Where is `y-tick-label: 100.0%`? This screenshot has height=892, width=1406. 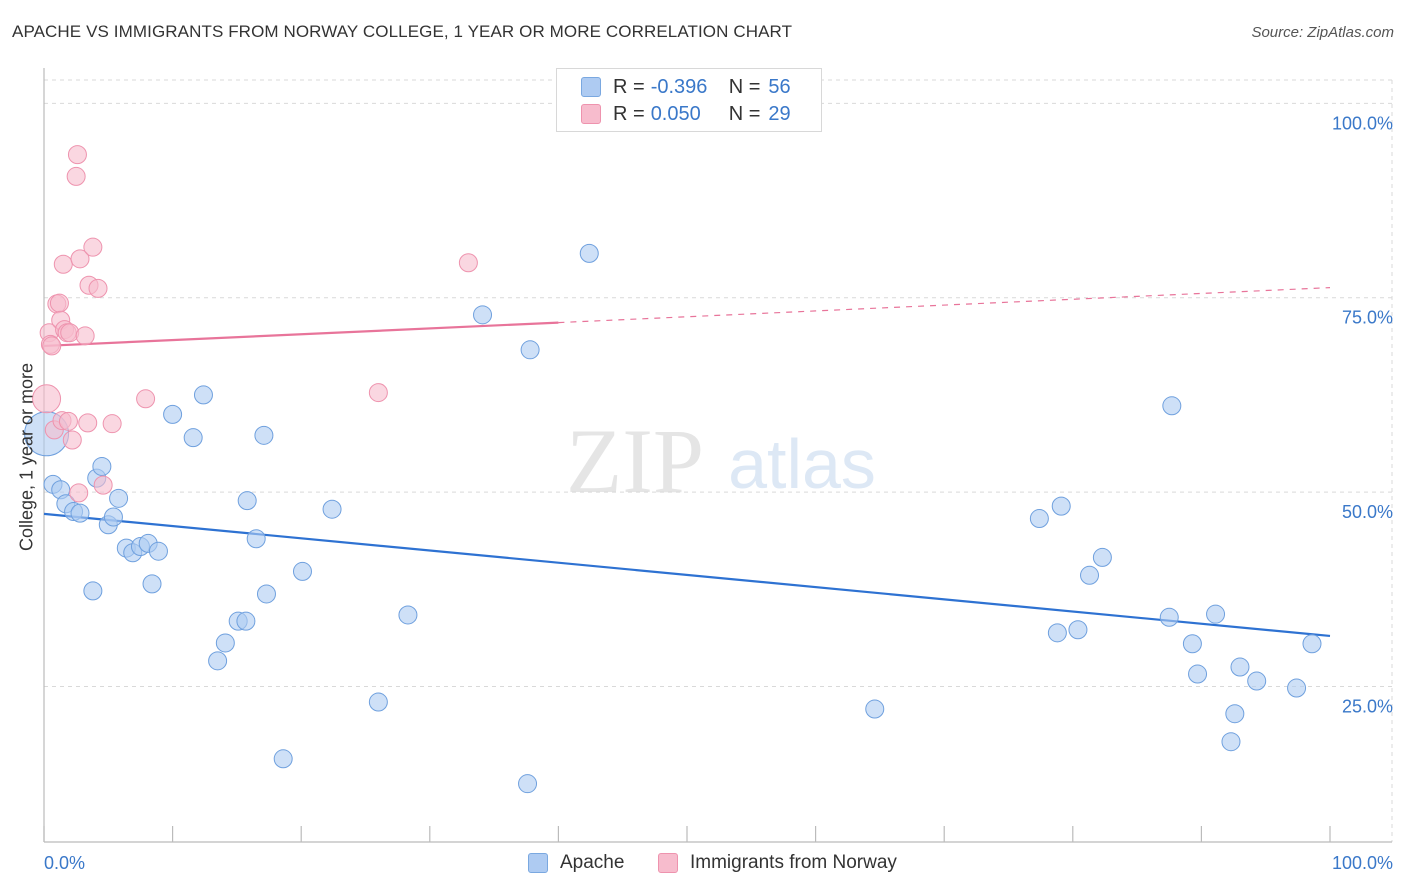
y-tick-label: 100.0% is located at coordinates (1362, 123).